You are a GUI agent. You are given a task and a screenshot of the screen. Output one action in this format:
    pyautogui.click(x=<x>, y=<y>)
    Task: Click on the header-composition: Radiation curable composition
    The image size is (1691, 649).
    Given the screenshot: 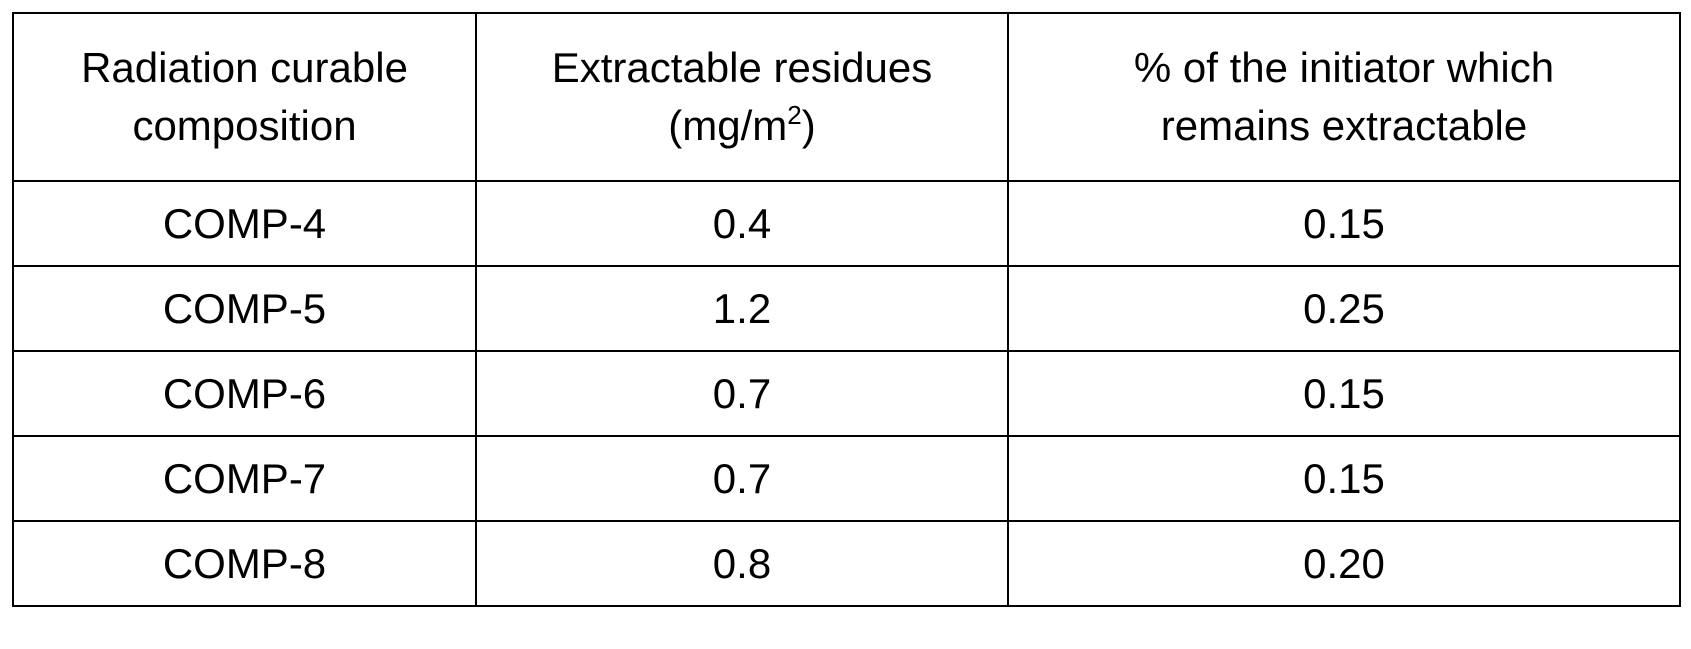 What is the action you would take?
    pyautogui.click(x=244, y=97)
    